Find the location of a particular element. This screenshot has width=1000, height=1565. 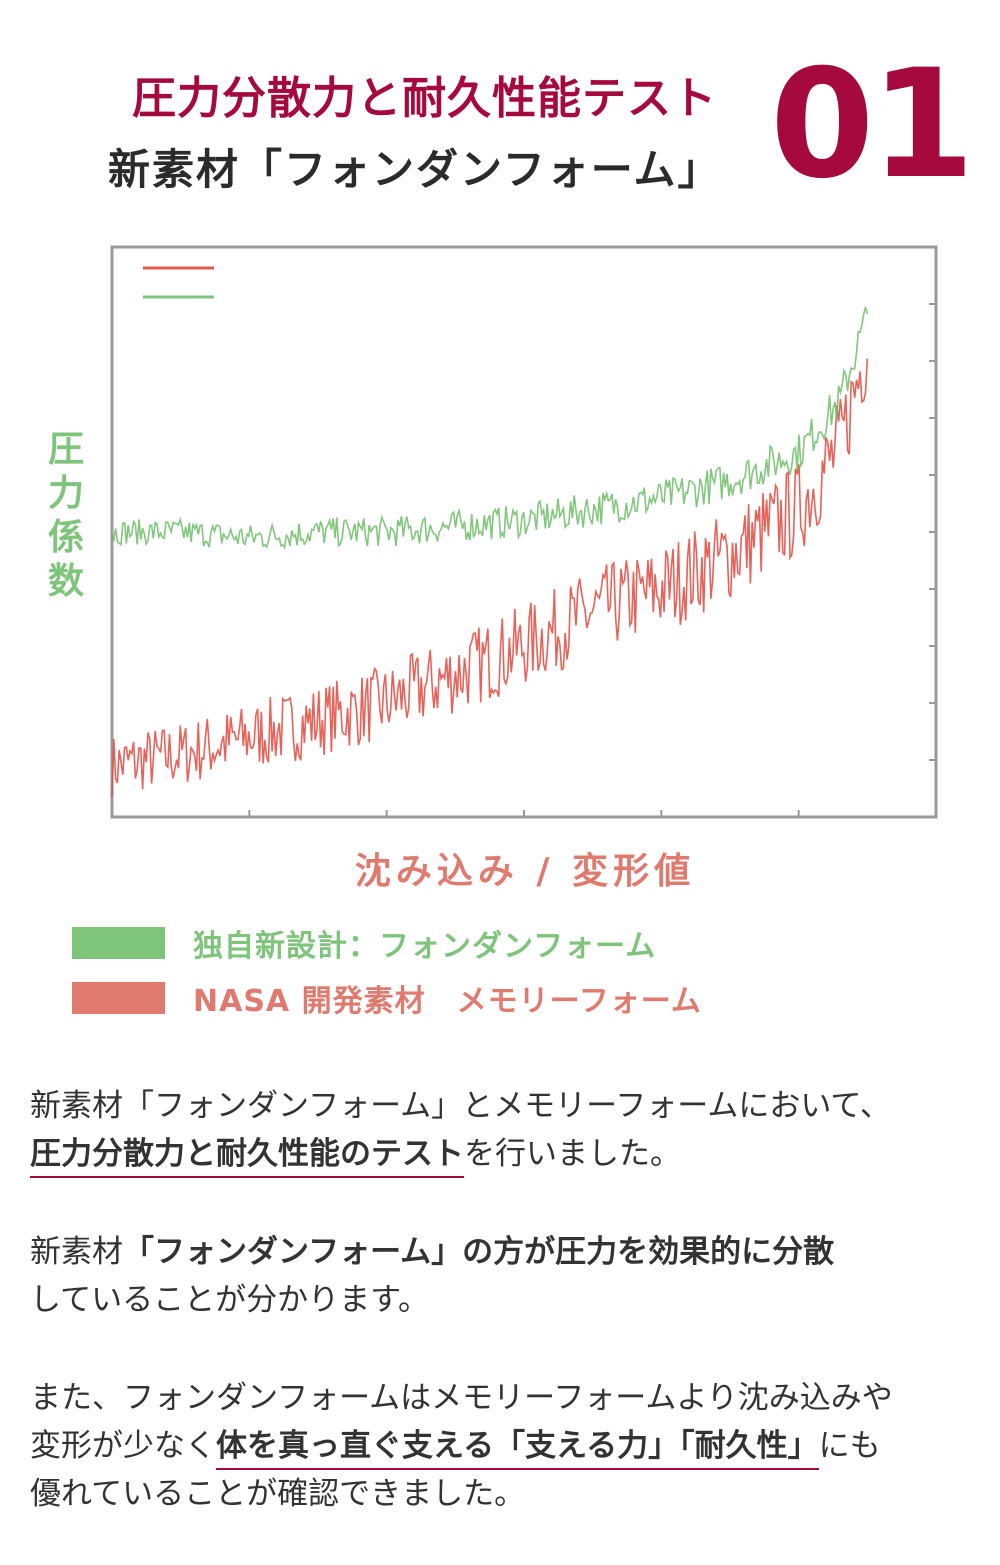

text: にも is located at coordinates (849, 1446).